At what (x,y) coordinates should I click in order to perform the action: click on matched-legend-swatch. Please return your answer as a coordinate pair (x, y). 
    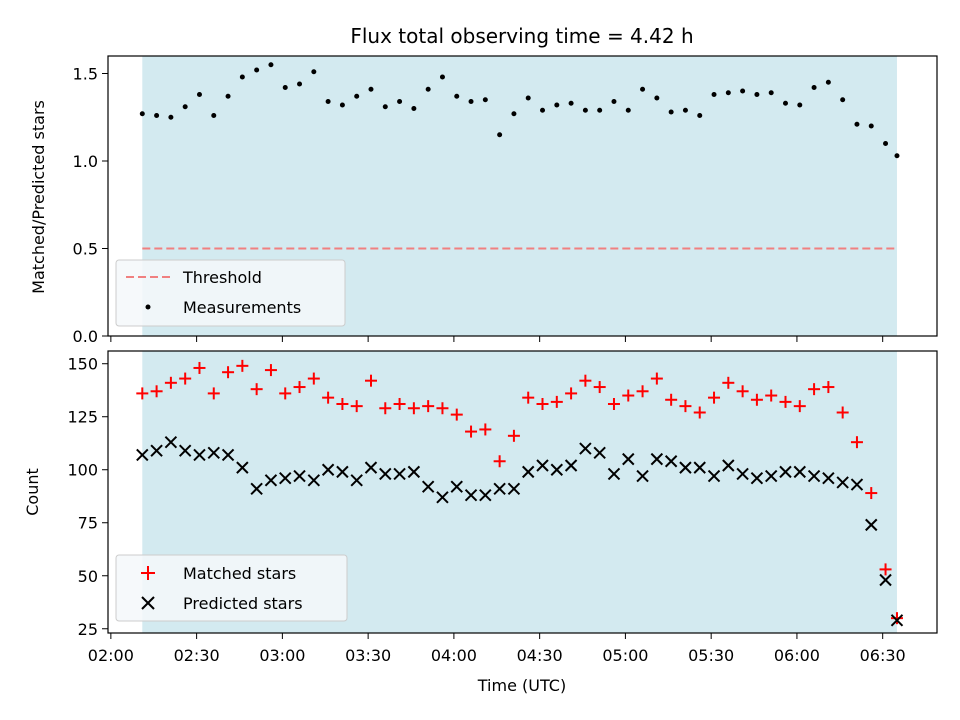
    Looking at the image, I should click on (148, 573).